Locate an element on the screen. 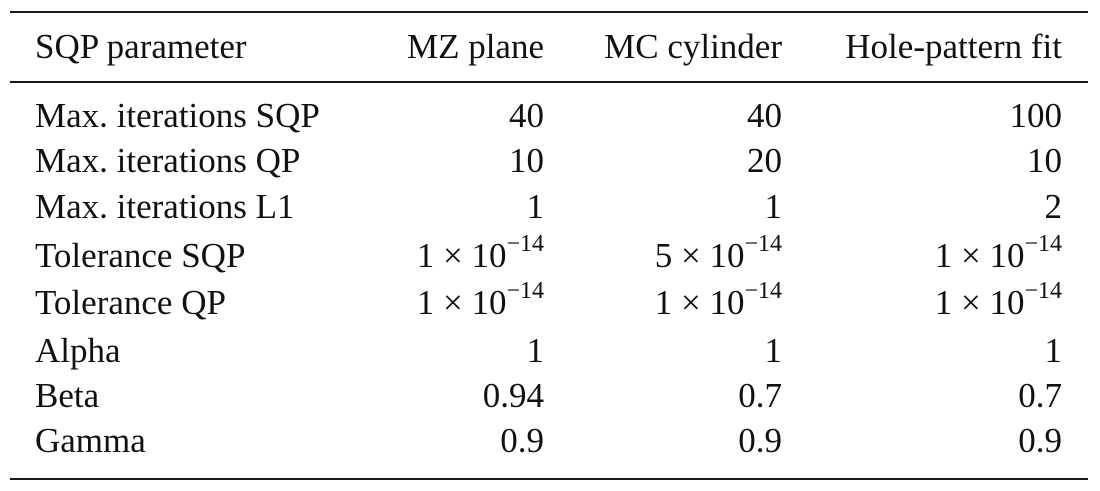  header-rule is located at coordinates (549, 82).